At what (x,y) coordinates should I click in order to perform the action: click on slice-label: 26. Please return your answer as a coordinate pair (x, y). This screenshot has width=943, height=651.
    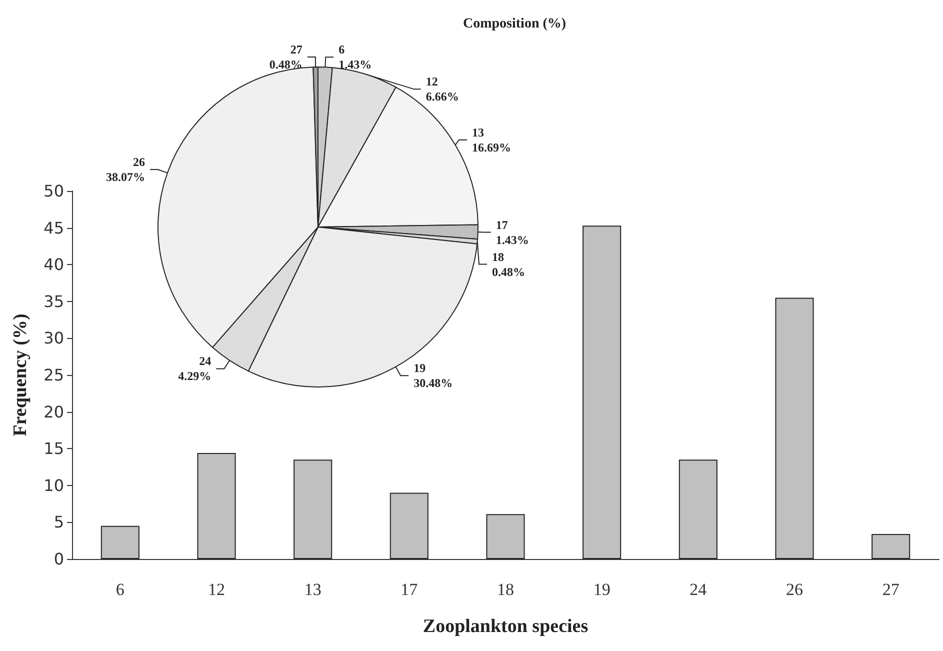
    Looking at the image, I should click on (139, 162).